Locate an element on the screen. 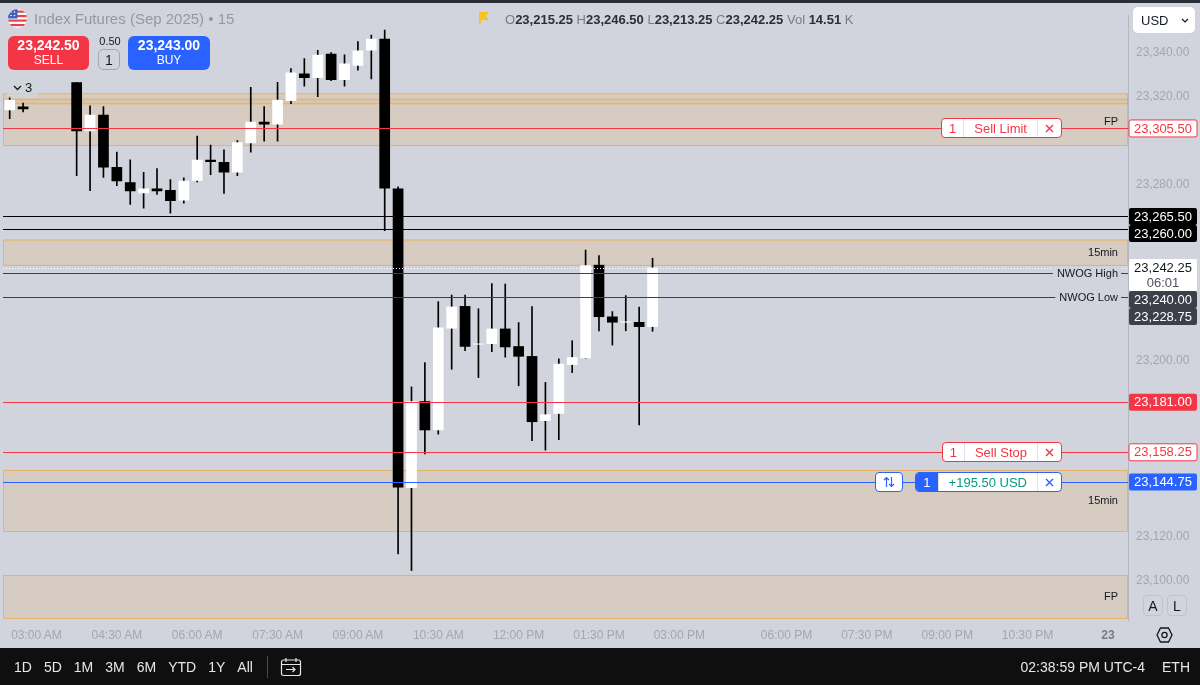 The width and height of the screenshot is (1200, 685). annotation: NWOG High is located at coordinates (1087, 272).